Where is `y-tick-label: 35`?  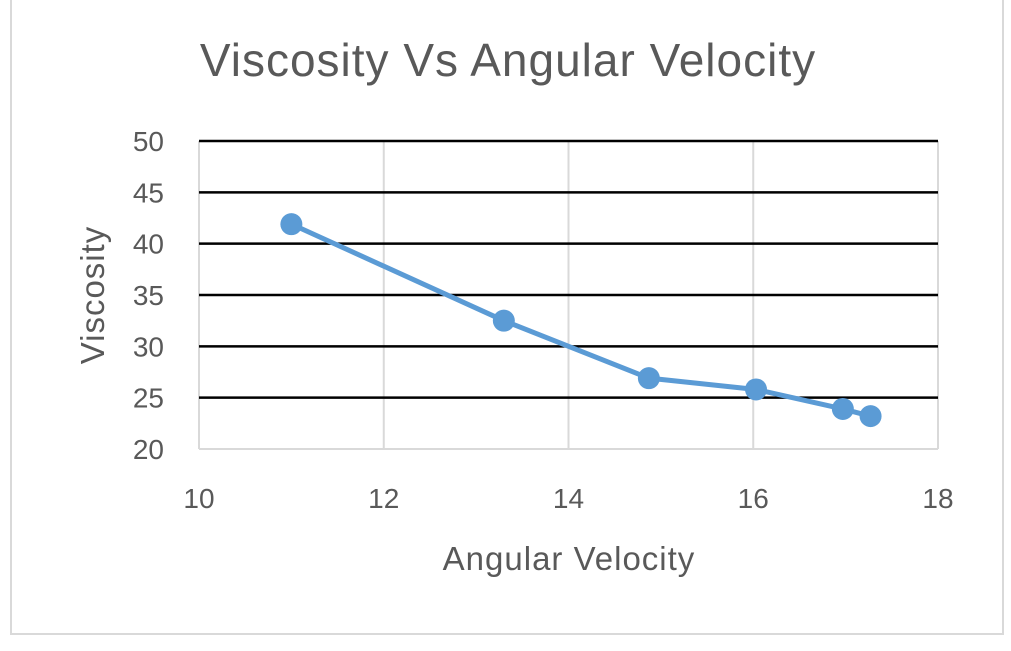
y-tick-label: 35 is located at coordinates (148, 295).